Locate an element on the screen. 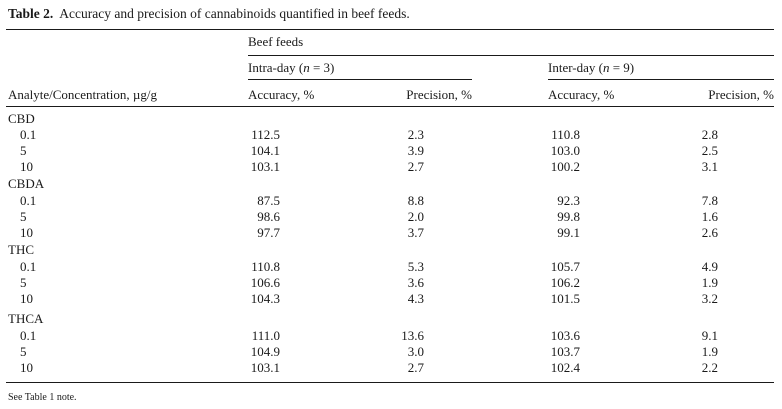 The height and width of the screenshot is (409, 782). inter-precision-cell: 2.5 is located at coordinates (709, 150).